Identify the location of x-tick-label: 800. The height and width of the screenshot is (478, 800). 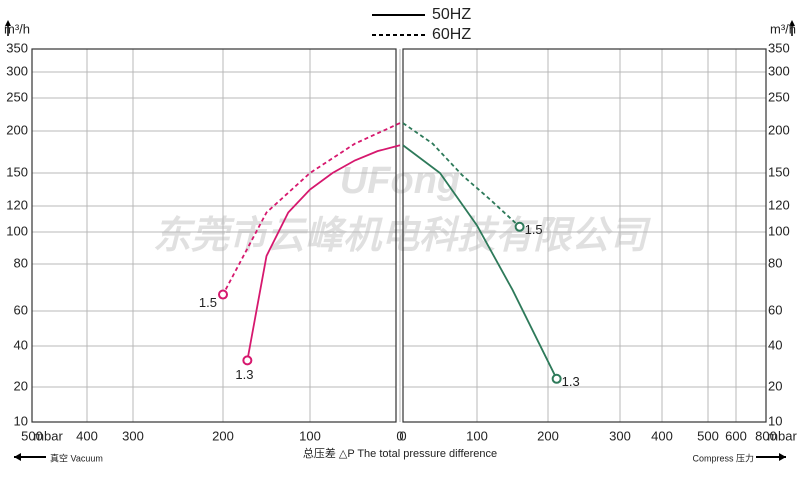
(766, 435).